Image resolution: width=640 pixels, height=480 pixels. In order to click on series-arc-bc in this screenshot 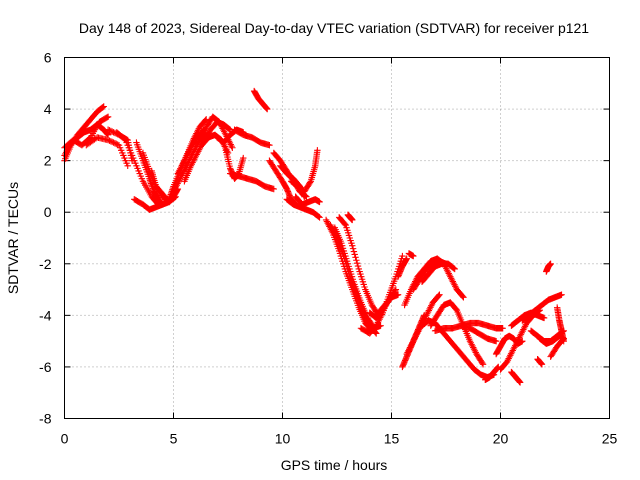, I will do `click(540, 361)`.